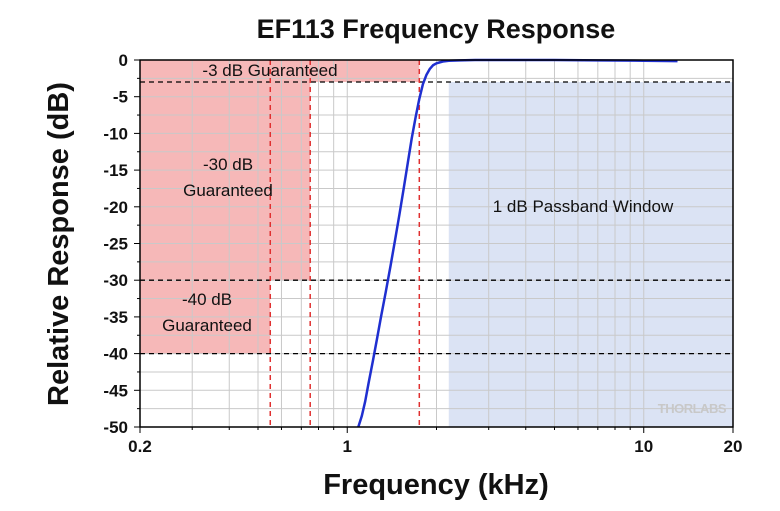 This screenshot has height=511, width=780. I want to click on y-tick-label: -20, so click(115, 207).